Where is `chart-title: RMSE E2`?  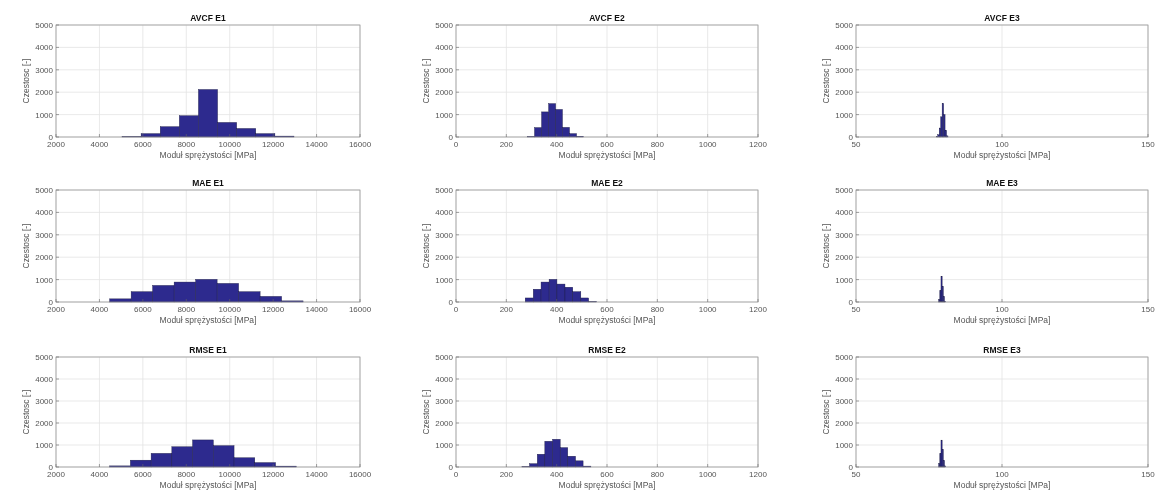 chart-title: RMSE E2 is located at coordinates (607, 350).